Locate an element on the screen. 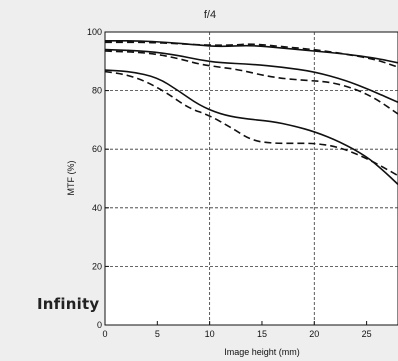  y-tick-label: 0 is located at coordinates (99, 325).